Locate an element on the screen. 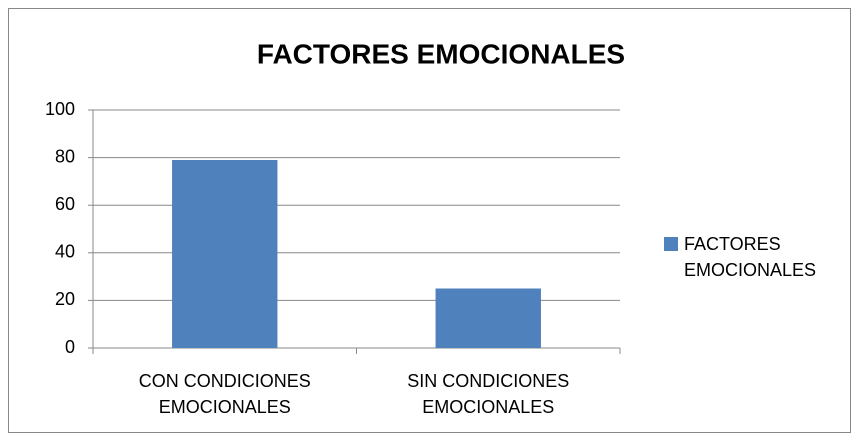 The image size is (859, 441). y-tick-label: 40 is located at coordinates (65, 252).